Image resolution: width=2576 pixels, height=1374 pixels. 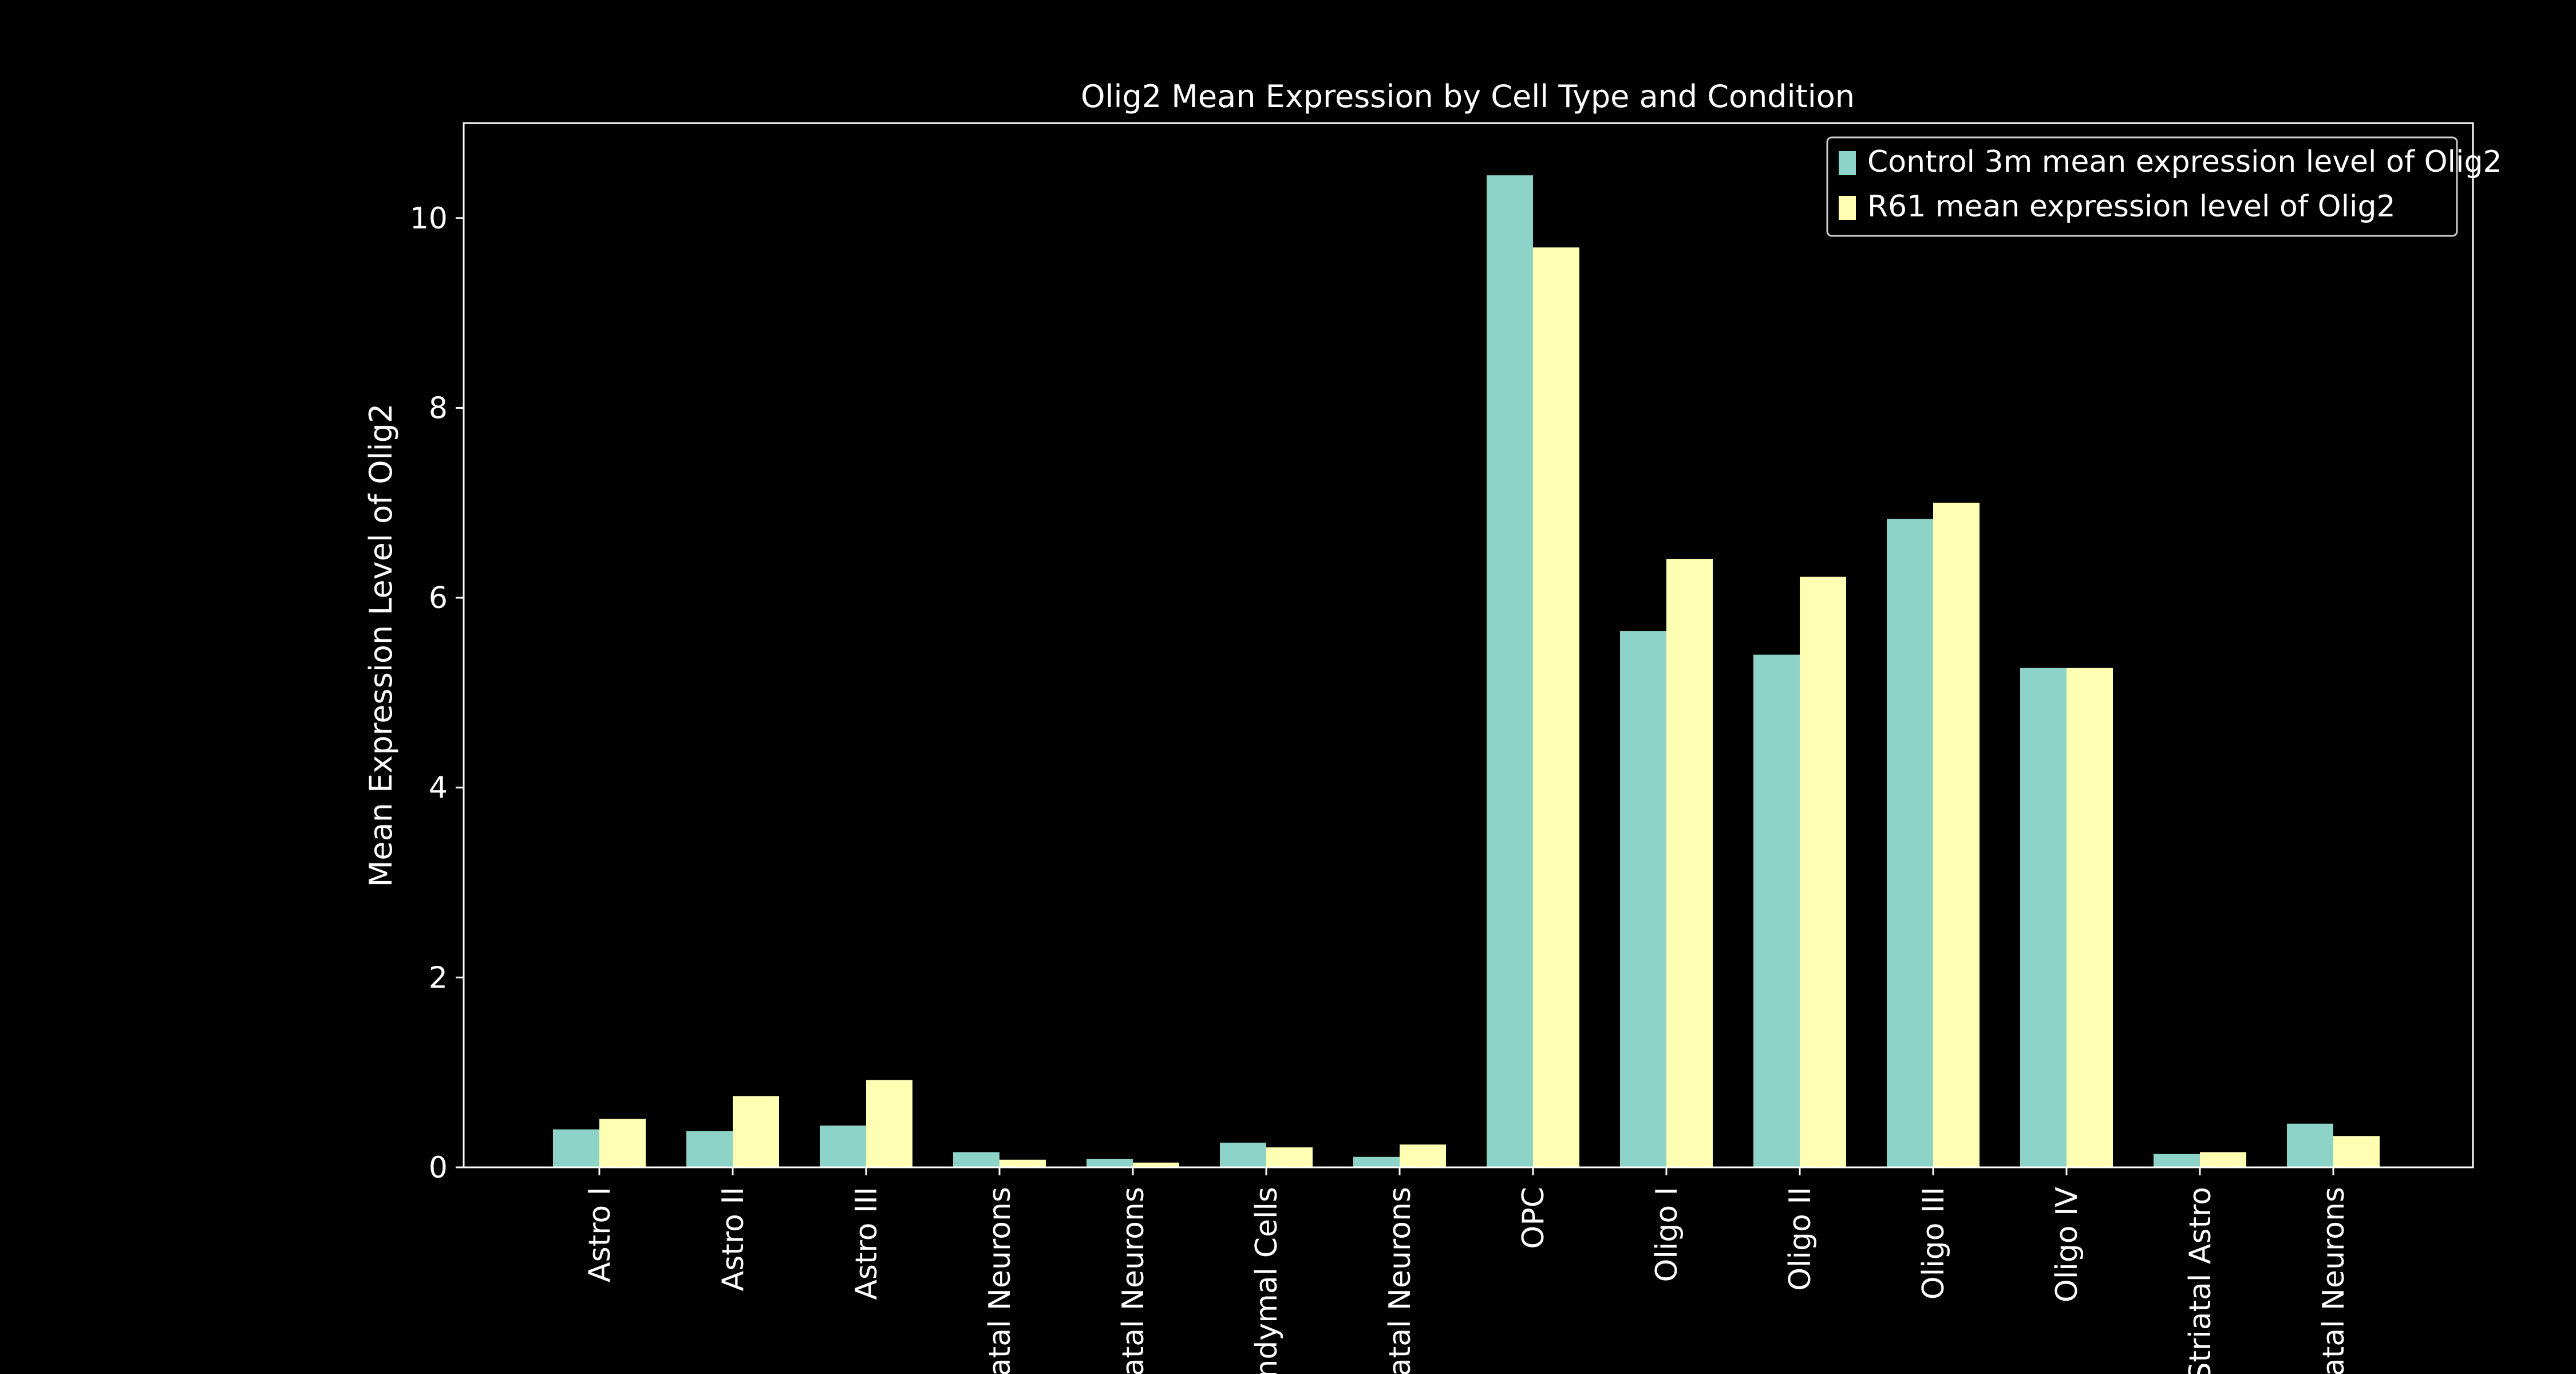 What do you see at coordinates (733, 1239) in the screenshot?
I see `x-tick-label: Astro II` at bounding box center [733, 1239].